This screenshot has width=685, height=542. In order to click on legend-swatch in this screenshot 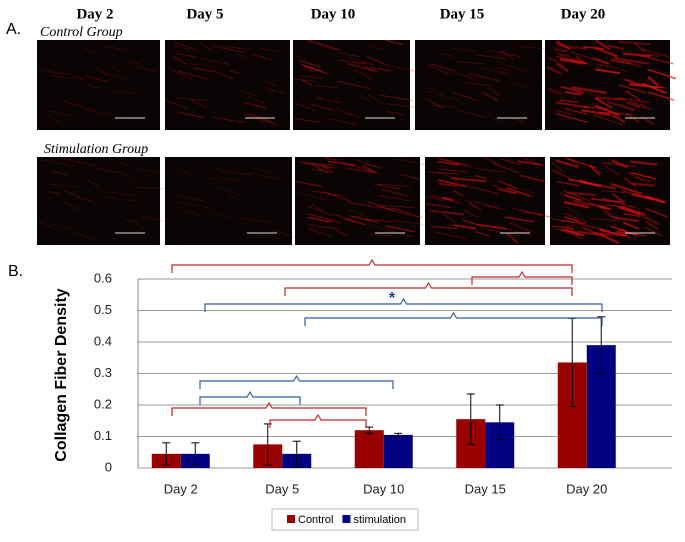, I will do `click(291, 519)`.